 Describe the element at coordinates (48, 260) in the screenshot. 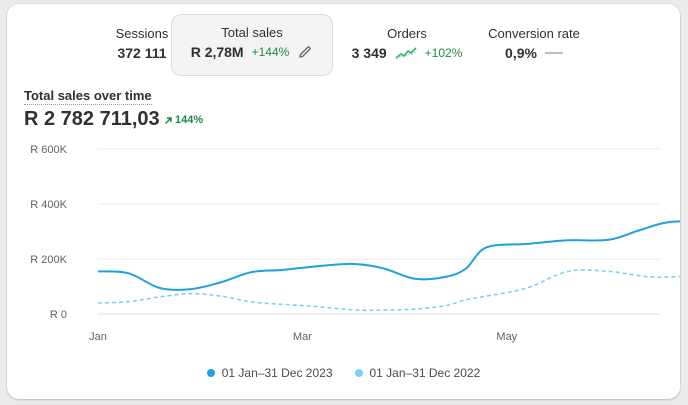

I see `y-tick-label: R 200K` at that location.